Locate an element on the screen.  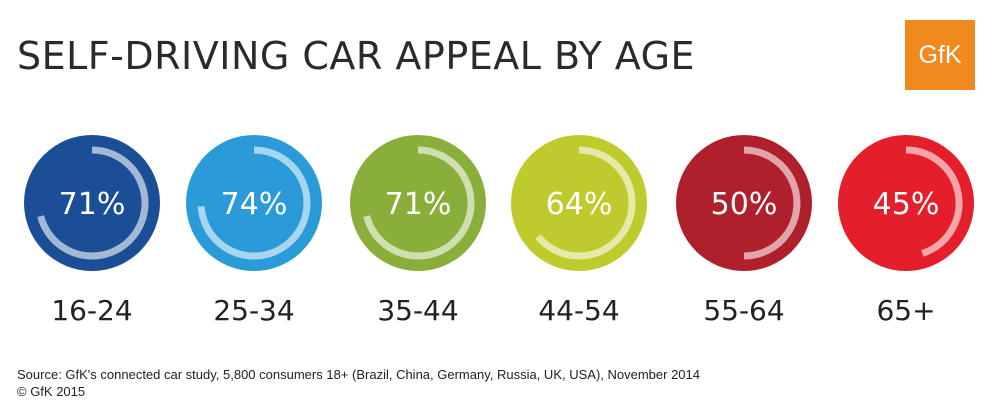
logo-text: GfK is located at coordinates (940, 54).